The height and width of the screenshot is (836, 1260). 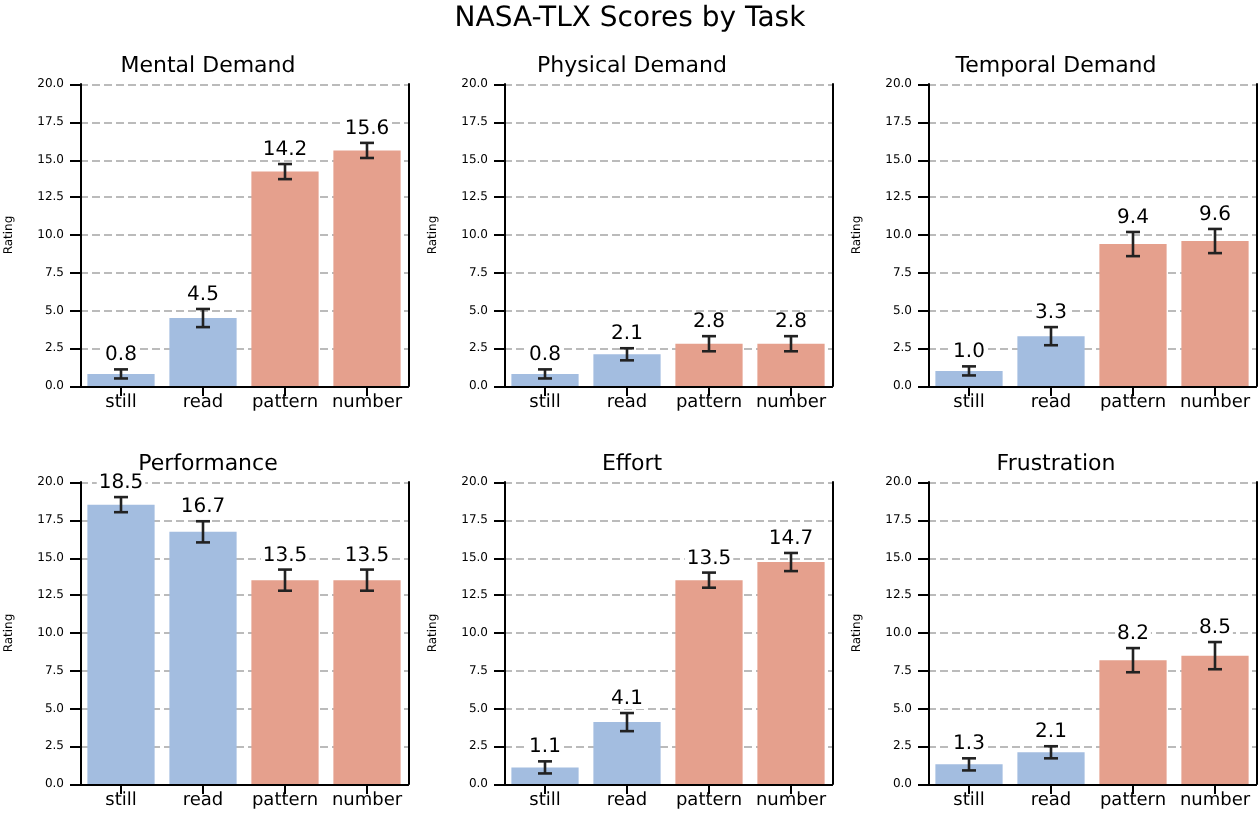 What do you see at coordinates (203, 294) in the screenshot?
I see `data-label: 4.5` at bounding box center [203, 294].